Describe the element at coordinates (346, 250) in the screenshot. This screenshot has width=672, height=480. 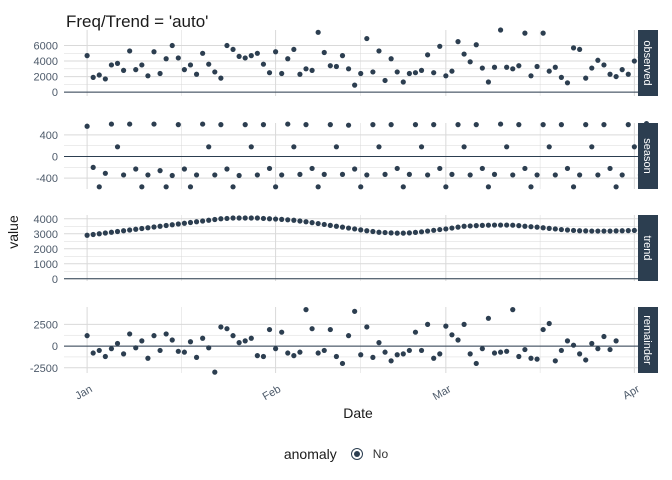
I see `panel-trend: 0 1000 2000 3000 4000 trend` at that location.